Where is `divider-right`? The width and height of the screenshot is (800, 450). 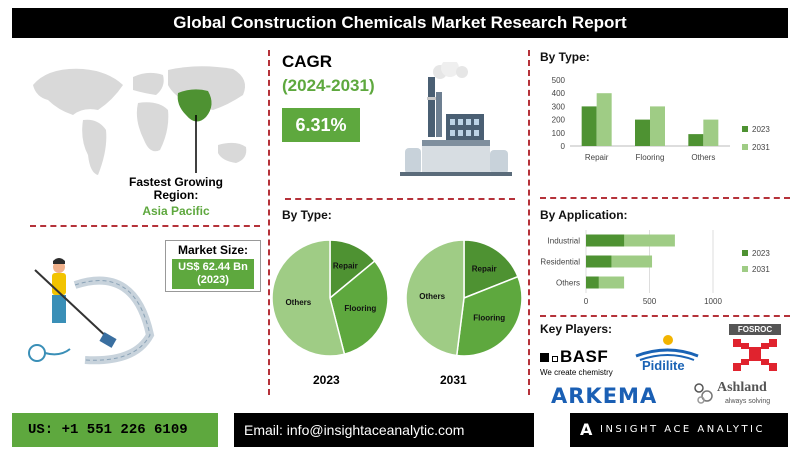 divider-right is located at coordinates (529, 222).